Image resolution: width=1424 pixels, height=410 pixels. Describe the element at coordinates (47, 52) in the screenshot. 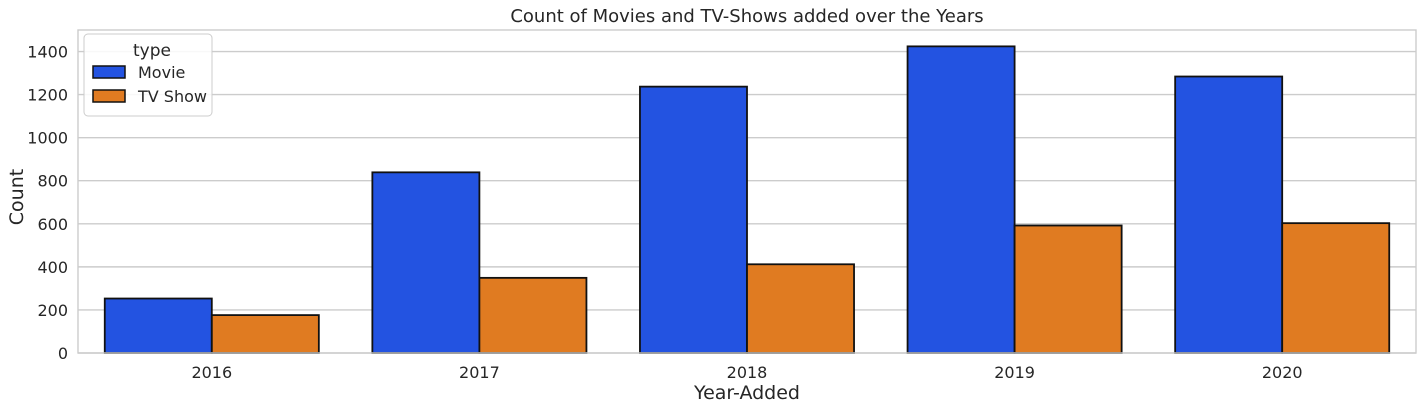

I see `y-tick-label: 1400` at that location.